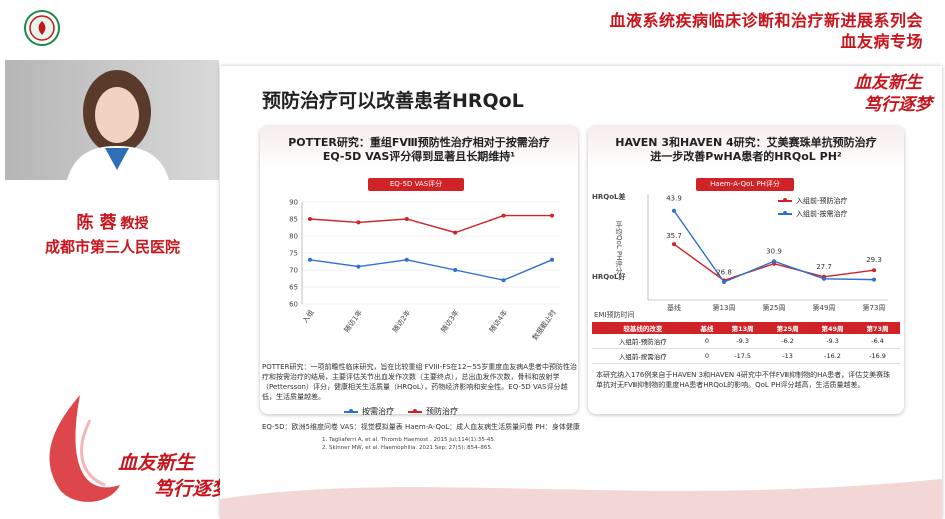  What do you see at coordinates (609, 277) in the screenshot?
I see `hrqol-better-label: HRQoL好` at bounding box center [609, 277].